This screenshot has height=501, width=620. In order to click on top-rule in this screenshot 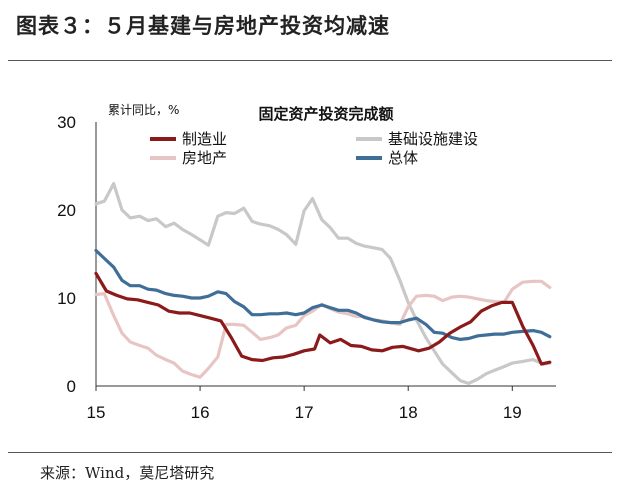, I will do `click(310, 60)`.